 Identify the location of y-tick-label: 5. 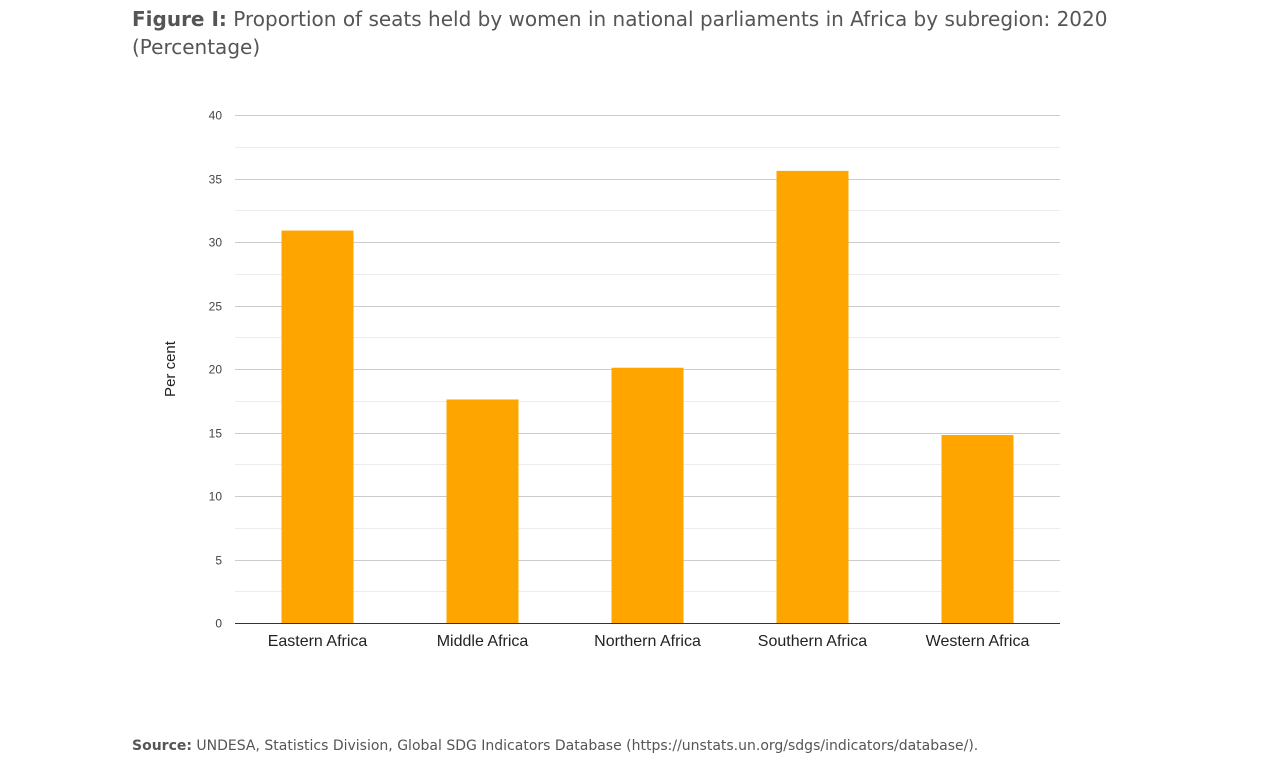
(218, 561).